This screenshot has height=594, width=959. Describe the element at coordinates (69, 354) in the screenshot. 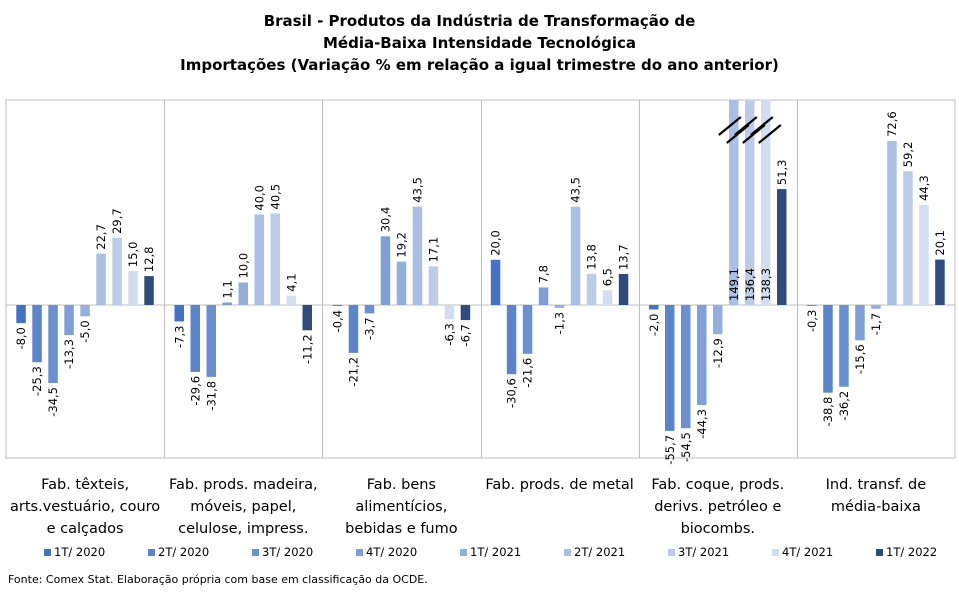

I see `data-label: -13,3` at that location.